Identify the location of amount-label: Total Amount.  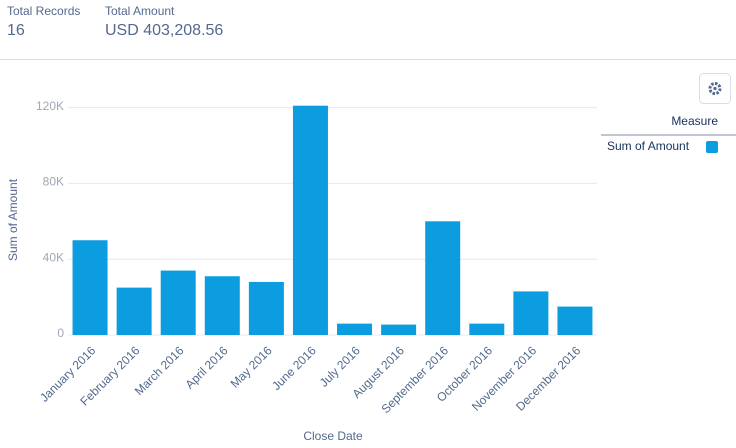
(140, 11).